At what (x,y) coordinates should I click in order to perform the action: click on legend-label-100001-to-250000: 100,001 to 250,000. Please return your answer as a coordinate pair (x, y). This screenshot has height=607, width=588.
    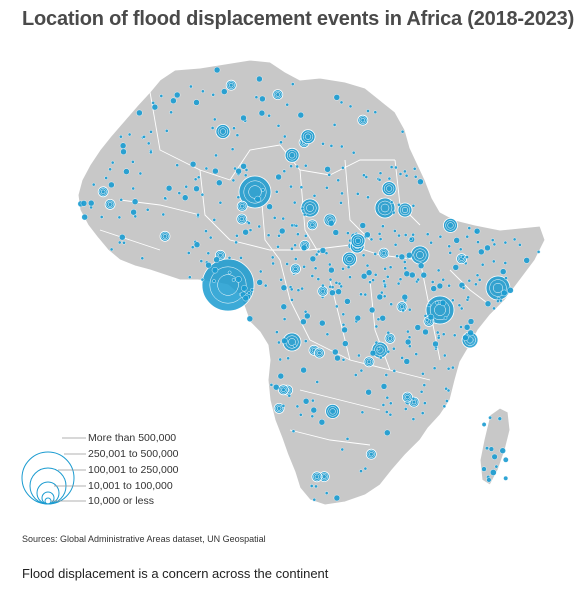
    Looking at the image, I should click on (133, 470).